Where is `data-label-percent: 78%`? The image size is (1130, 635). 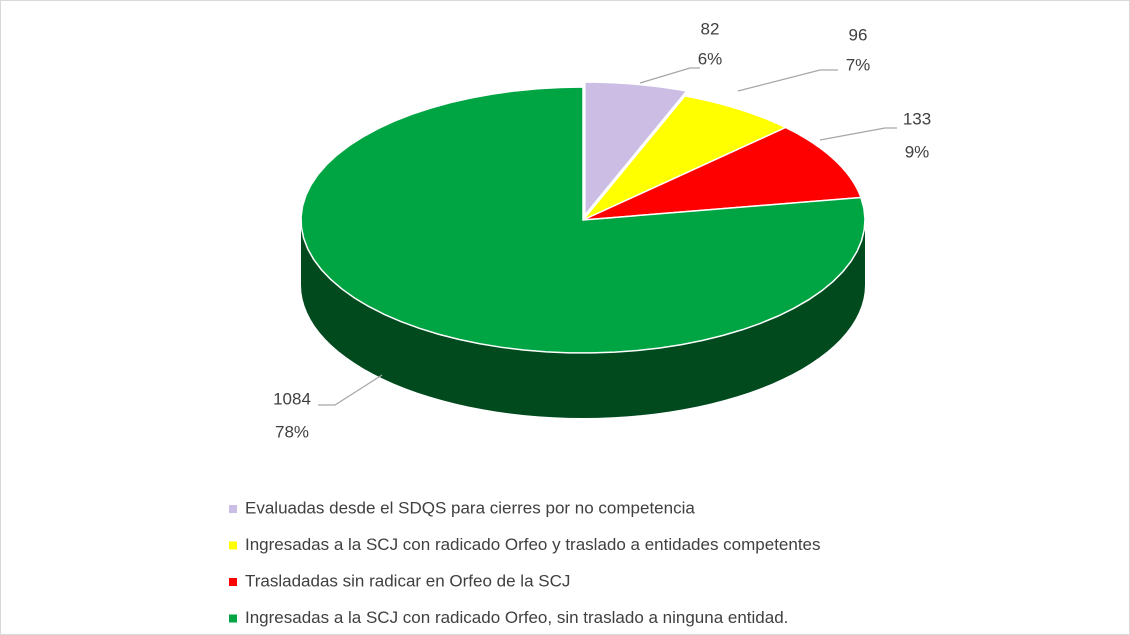
data-label-percent: 78% is located at coordinates (292, 431).